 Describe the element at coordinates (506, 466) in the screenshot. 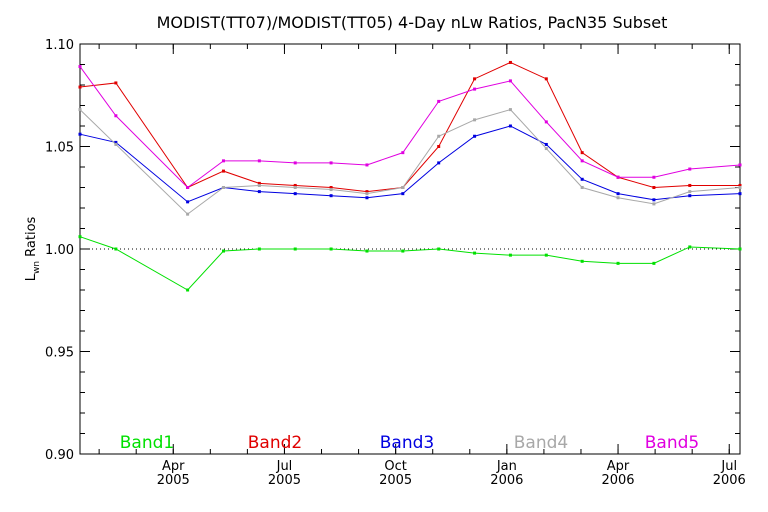

I see `x-tick-month: Jan` at that location.